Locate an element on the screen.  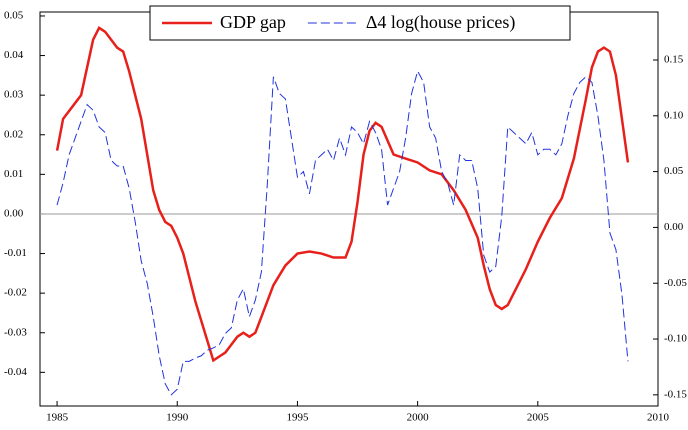
y-tick-label: 0.02 is located at coordinates (13, 134).